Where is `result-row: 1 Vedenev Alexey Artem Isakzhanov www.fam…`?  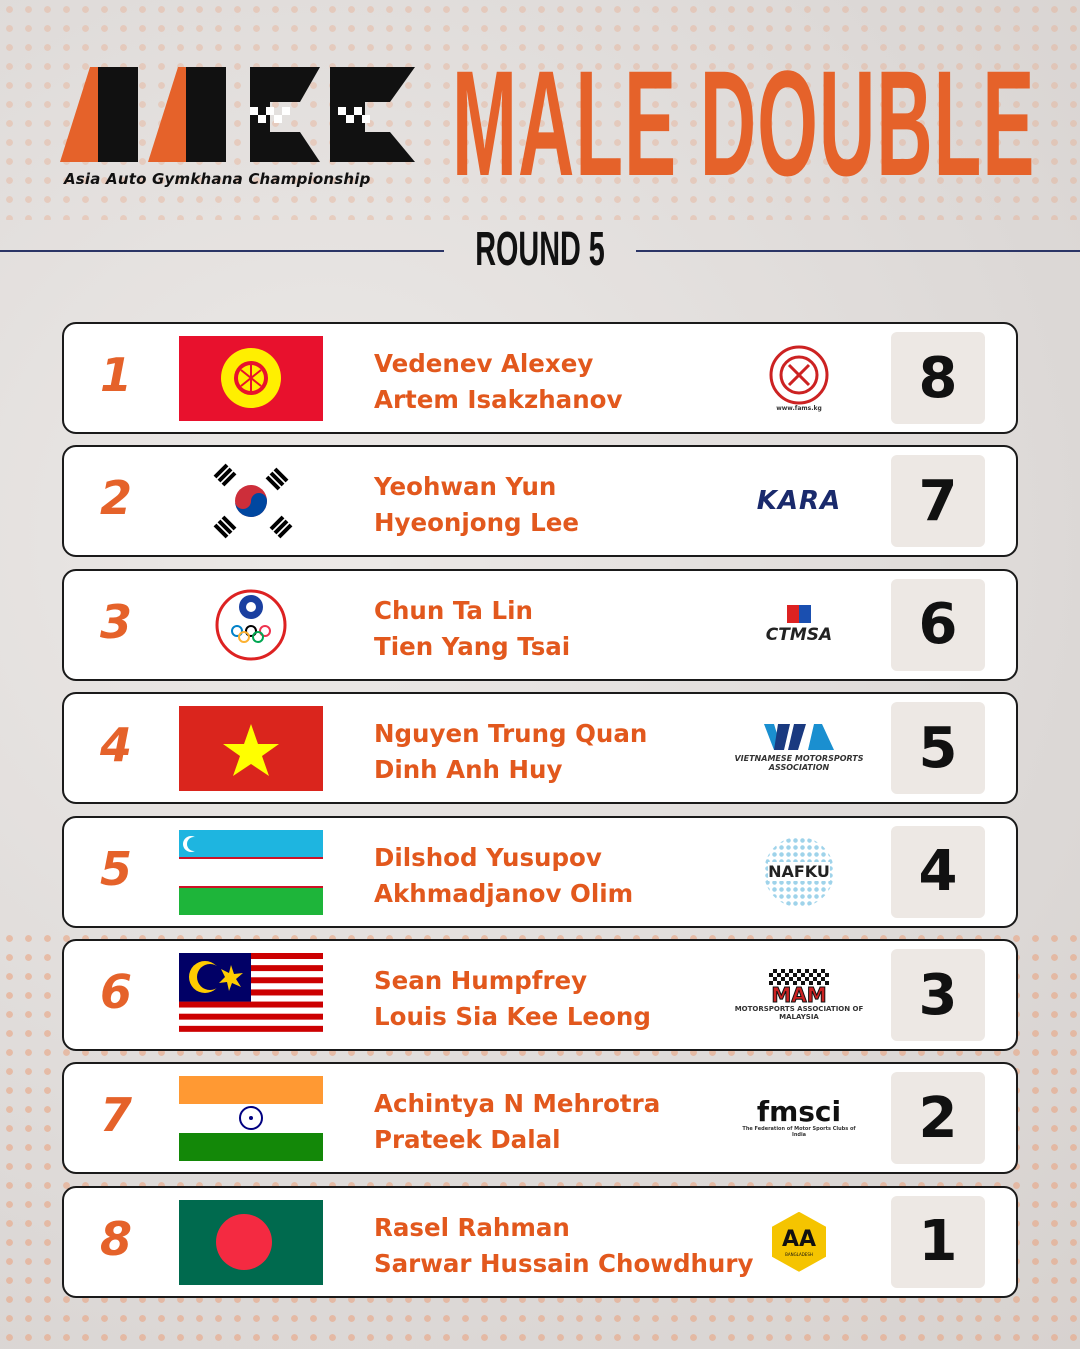
result-row: 1 Vedenev Alexey Artem Isakzhanov www.fam… is located at coordinates (540, 378).